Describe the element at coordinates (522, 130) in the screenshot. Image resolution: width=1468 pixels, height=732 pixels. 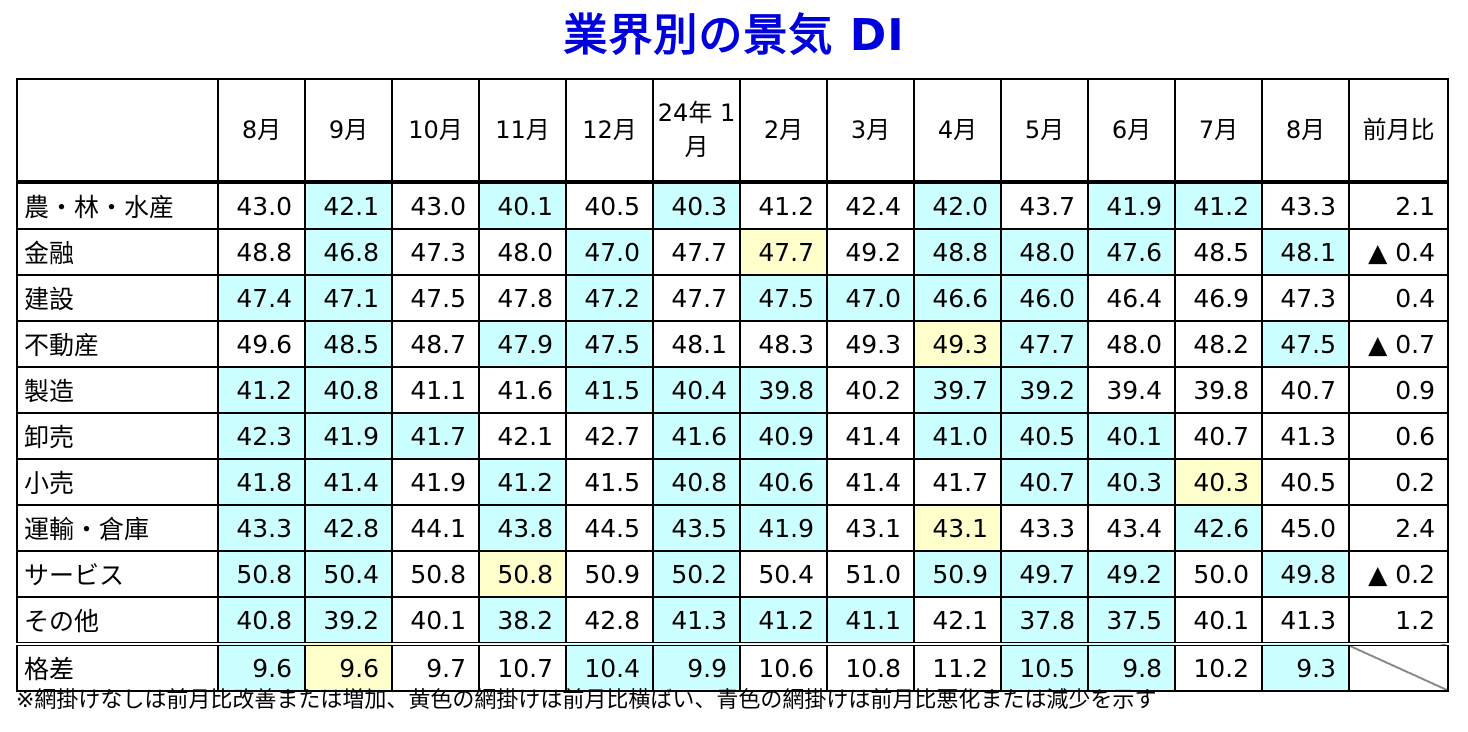
I see `column-header: 11月` at that location.